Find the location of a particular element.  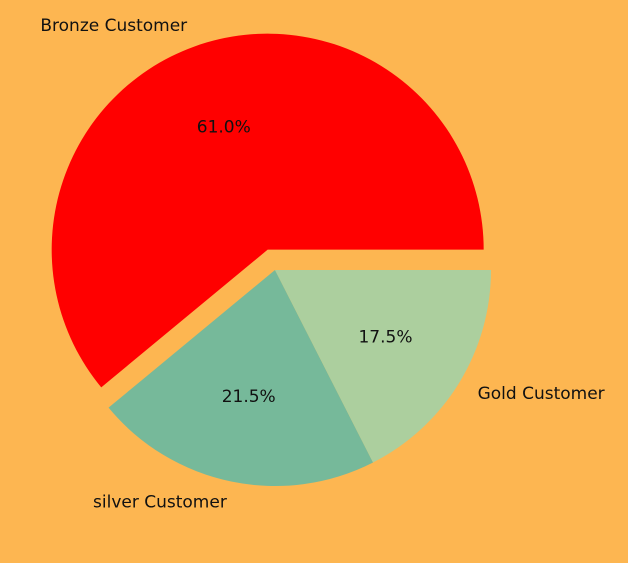

pie-percent-label: 17.5% is located at coordinates (385, 338).